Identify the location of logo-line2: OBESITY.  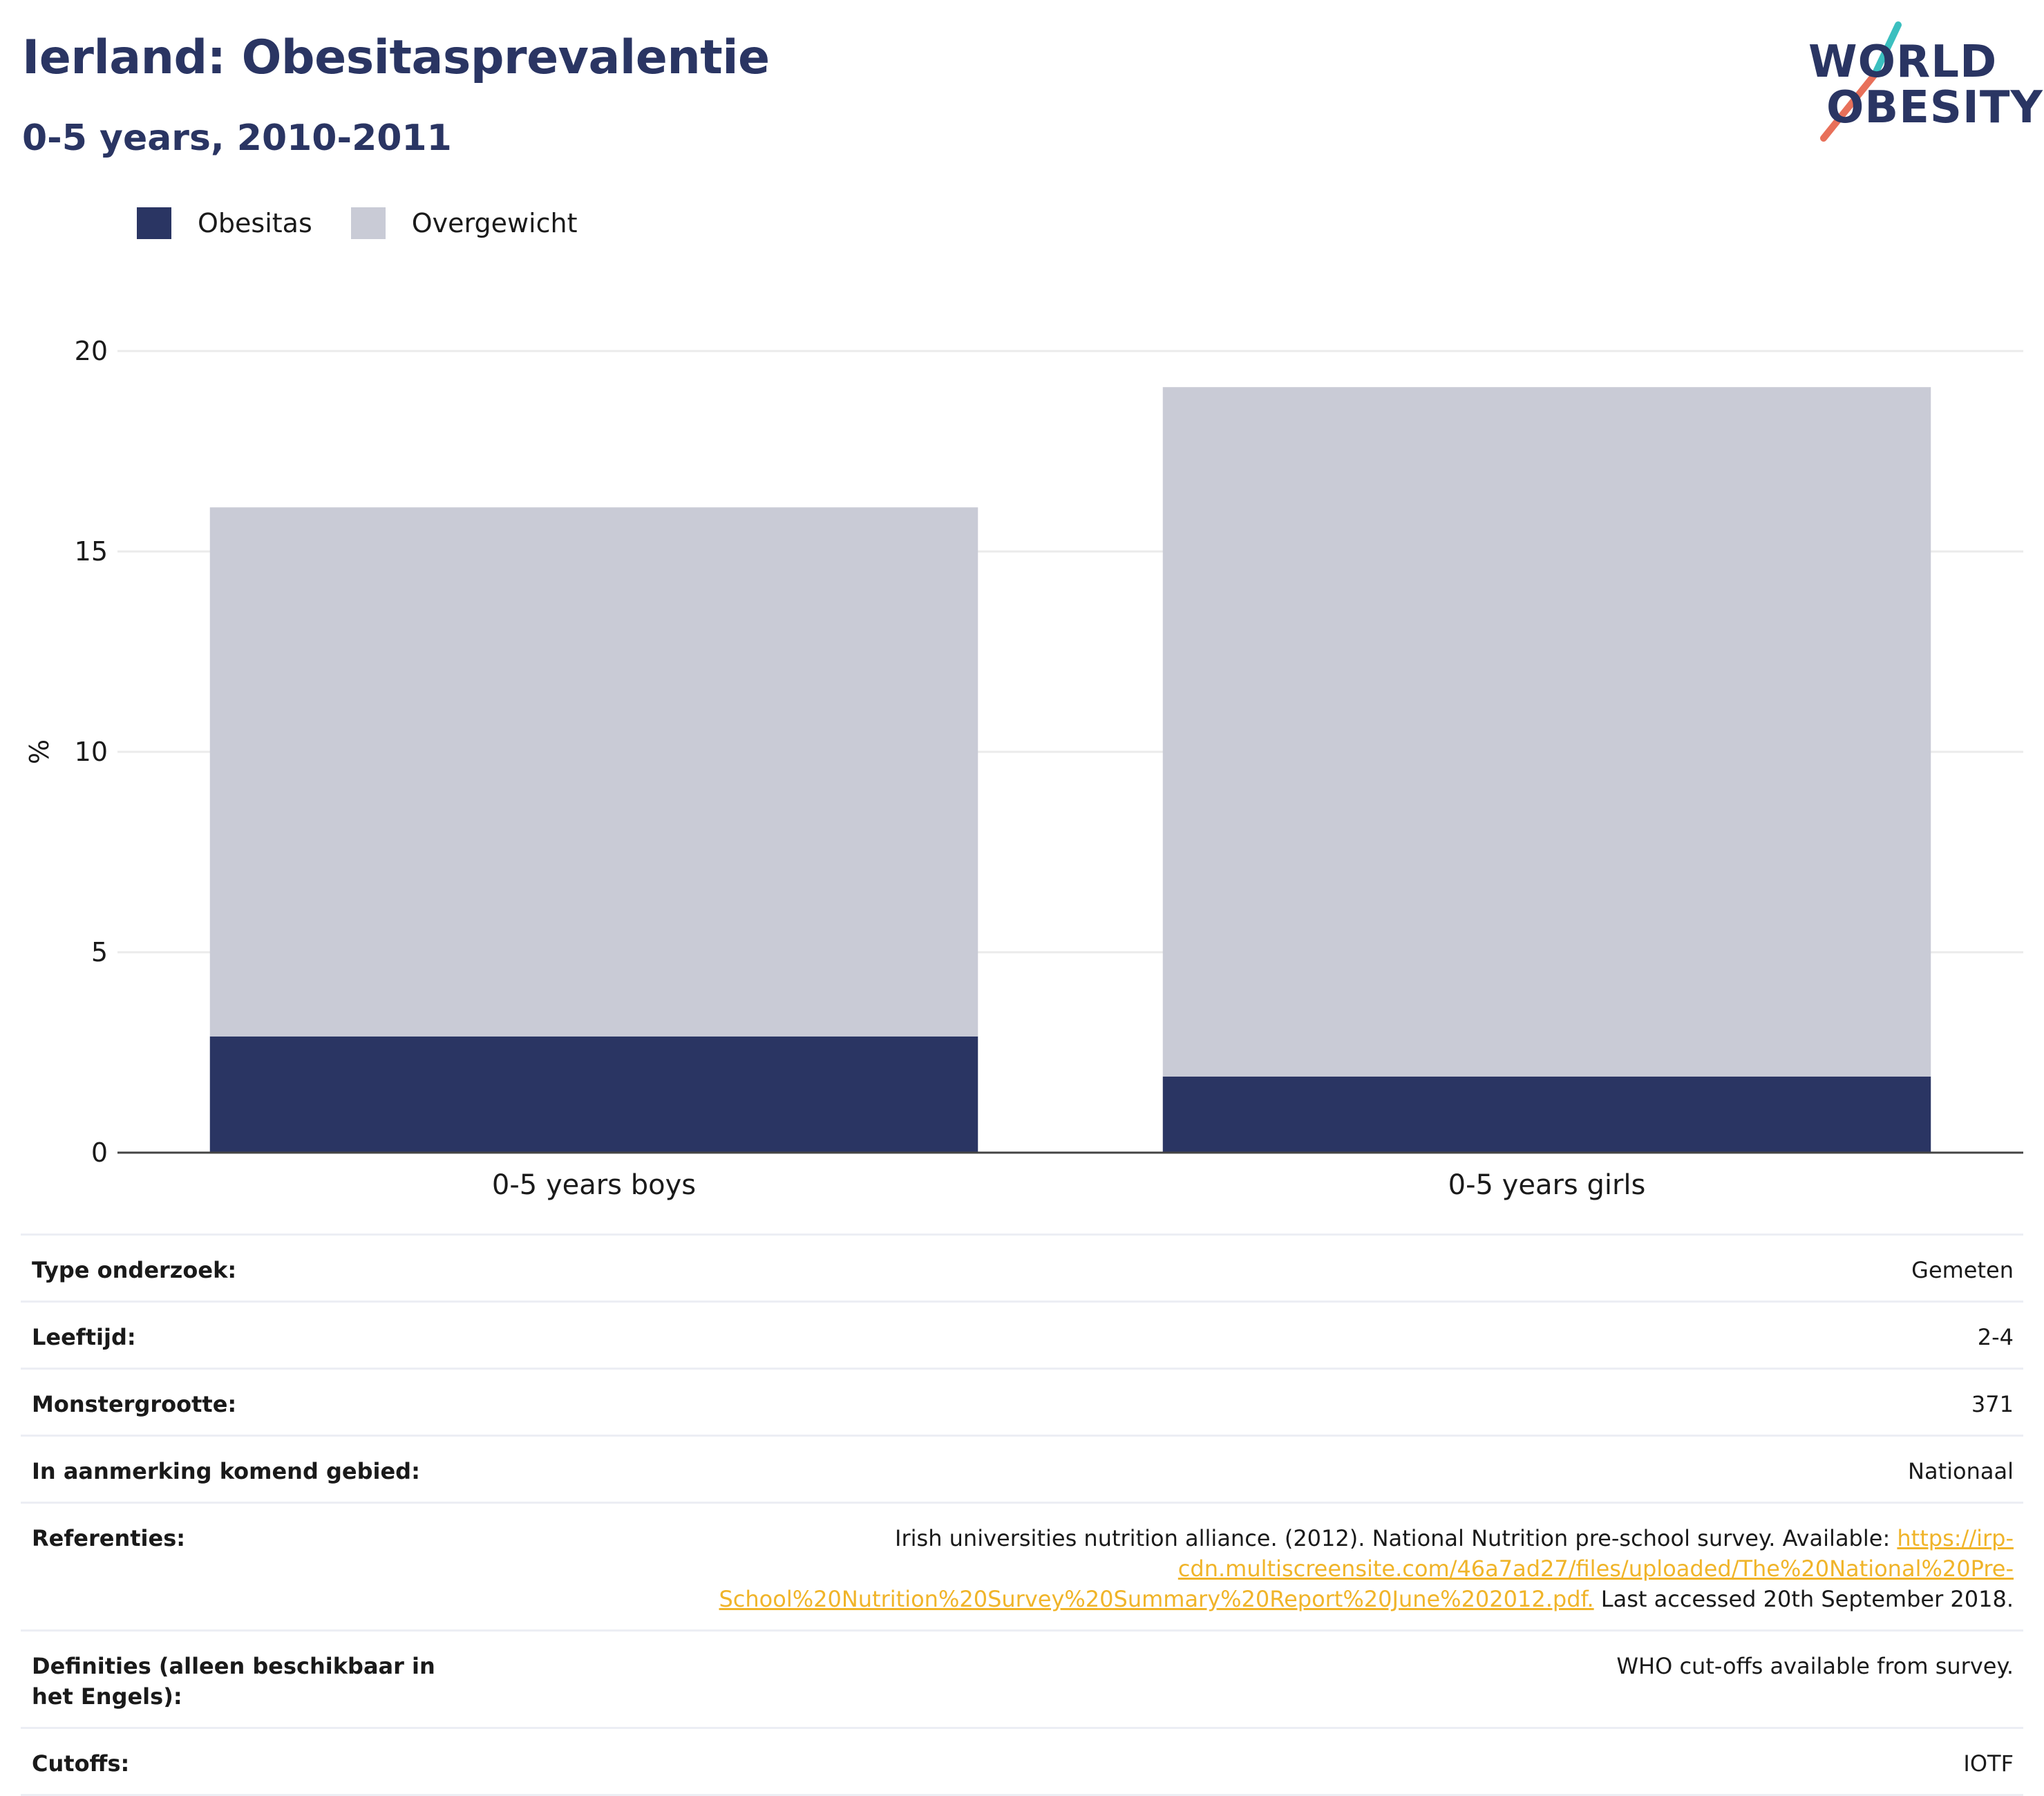
(1934, 107).